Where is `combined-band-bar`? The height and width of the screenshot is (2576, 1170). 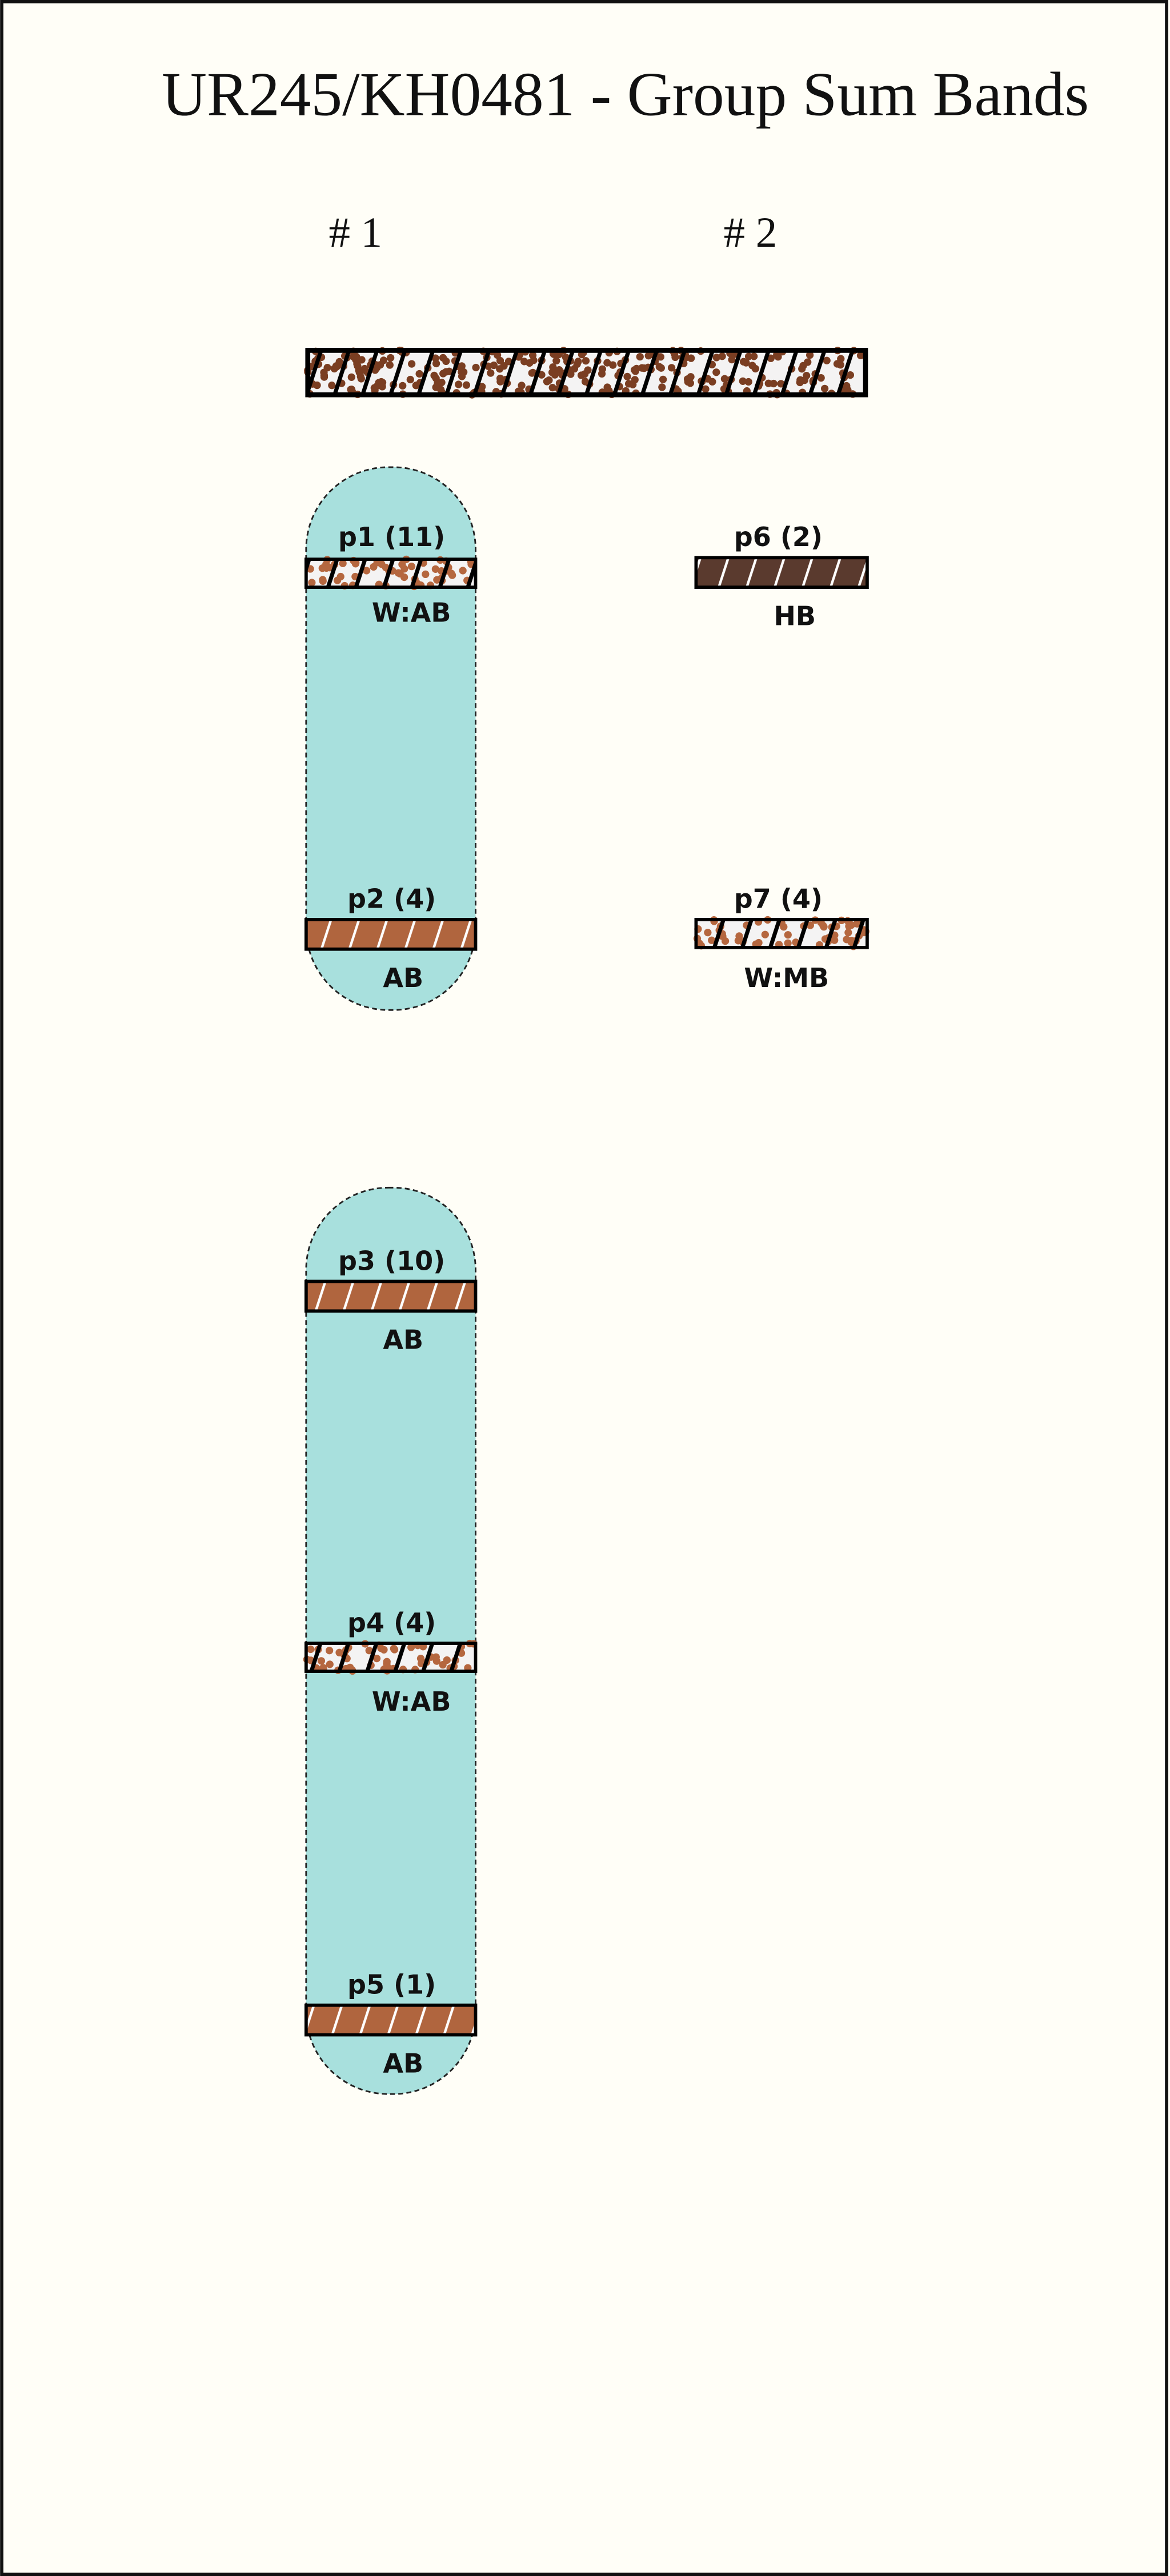 combined-band-bar is located at coordinates (586, 372).